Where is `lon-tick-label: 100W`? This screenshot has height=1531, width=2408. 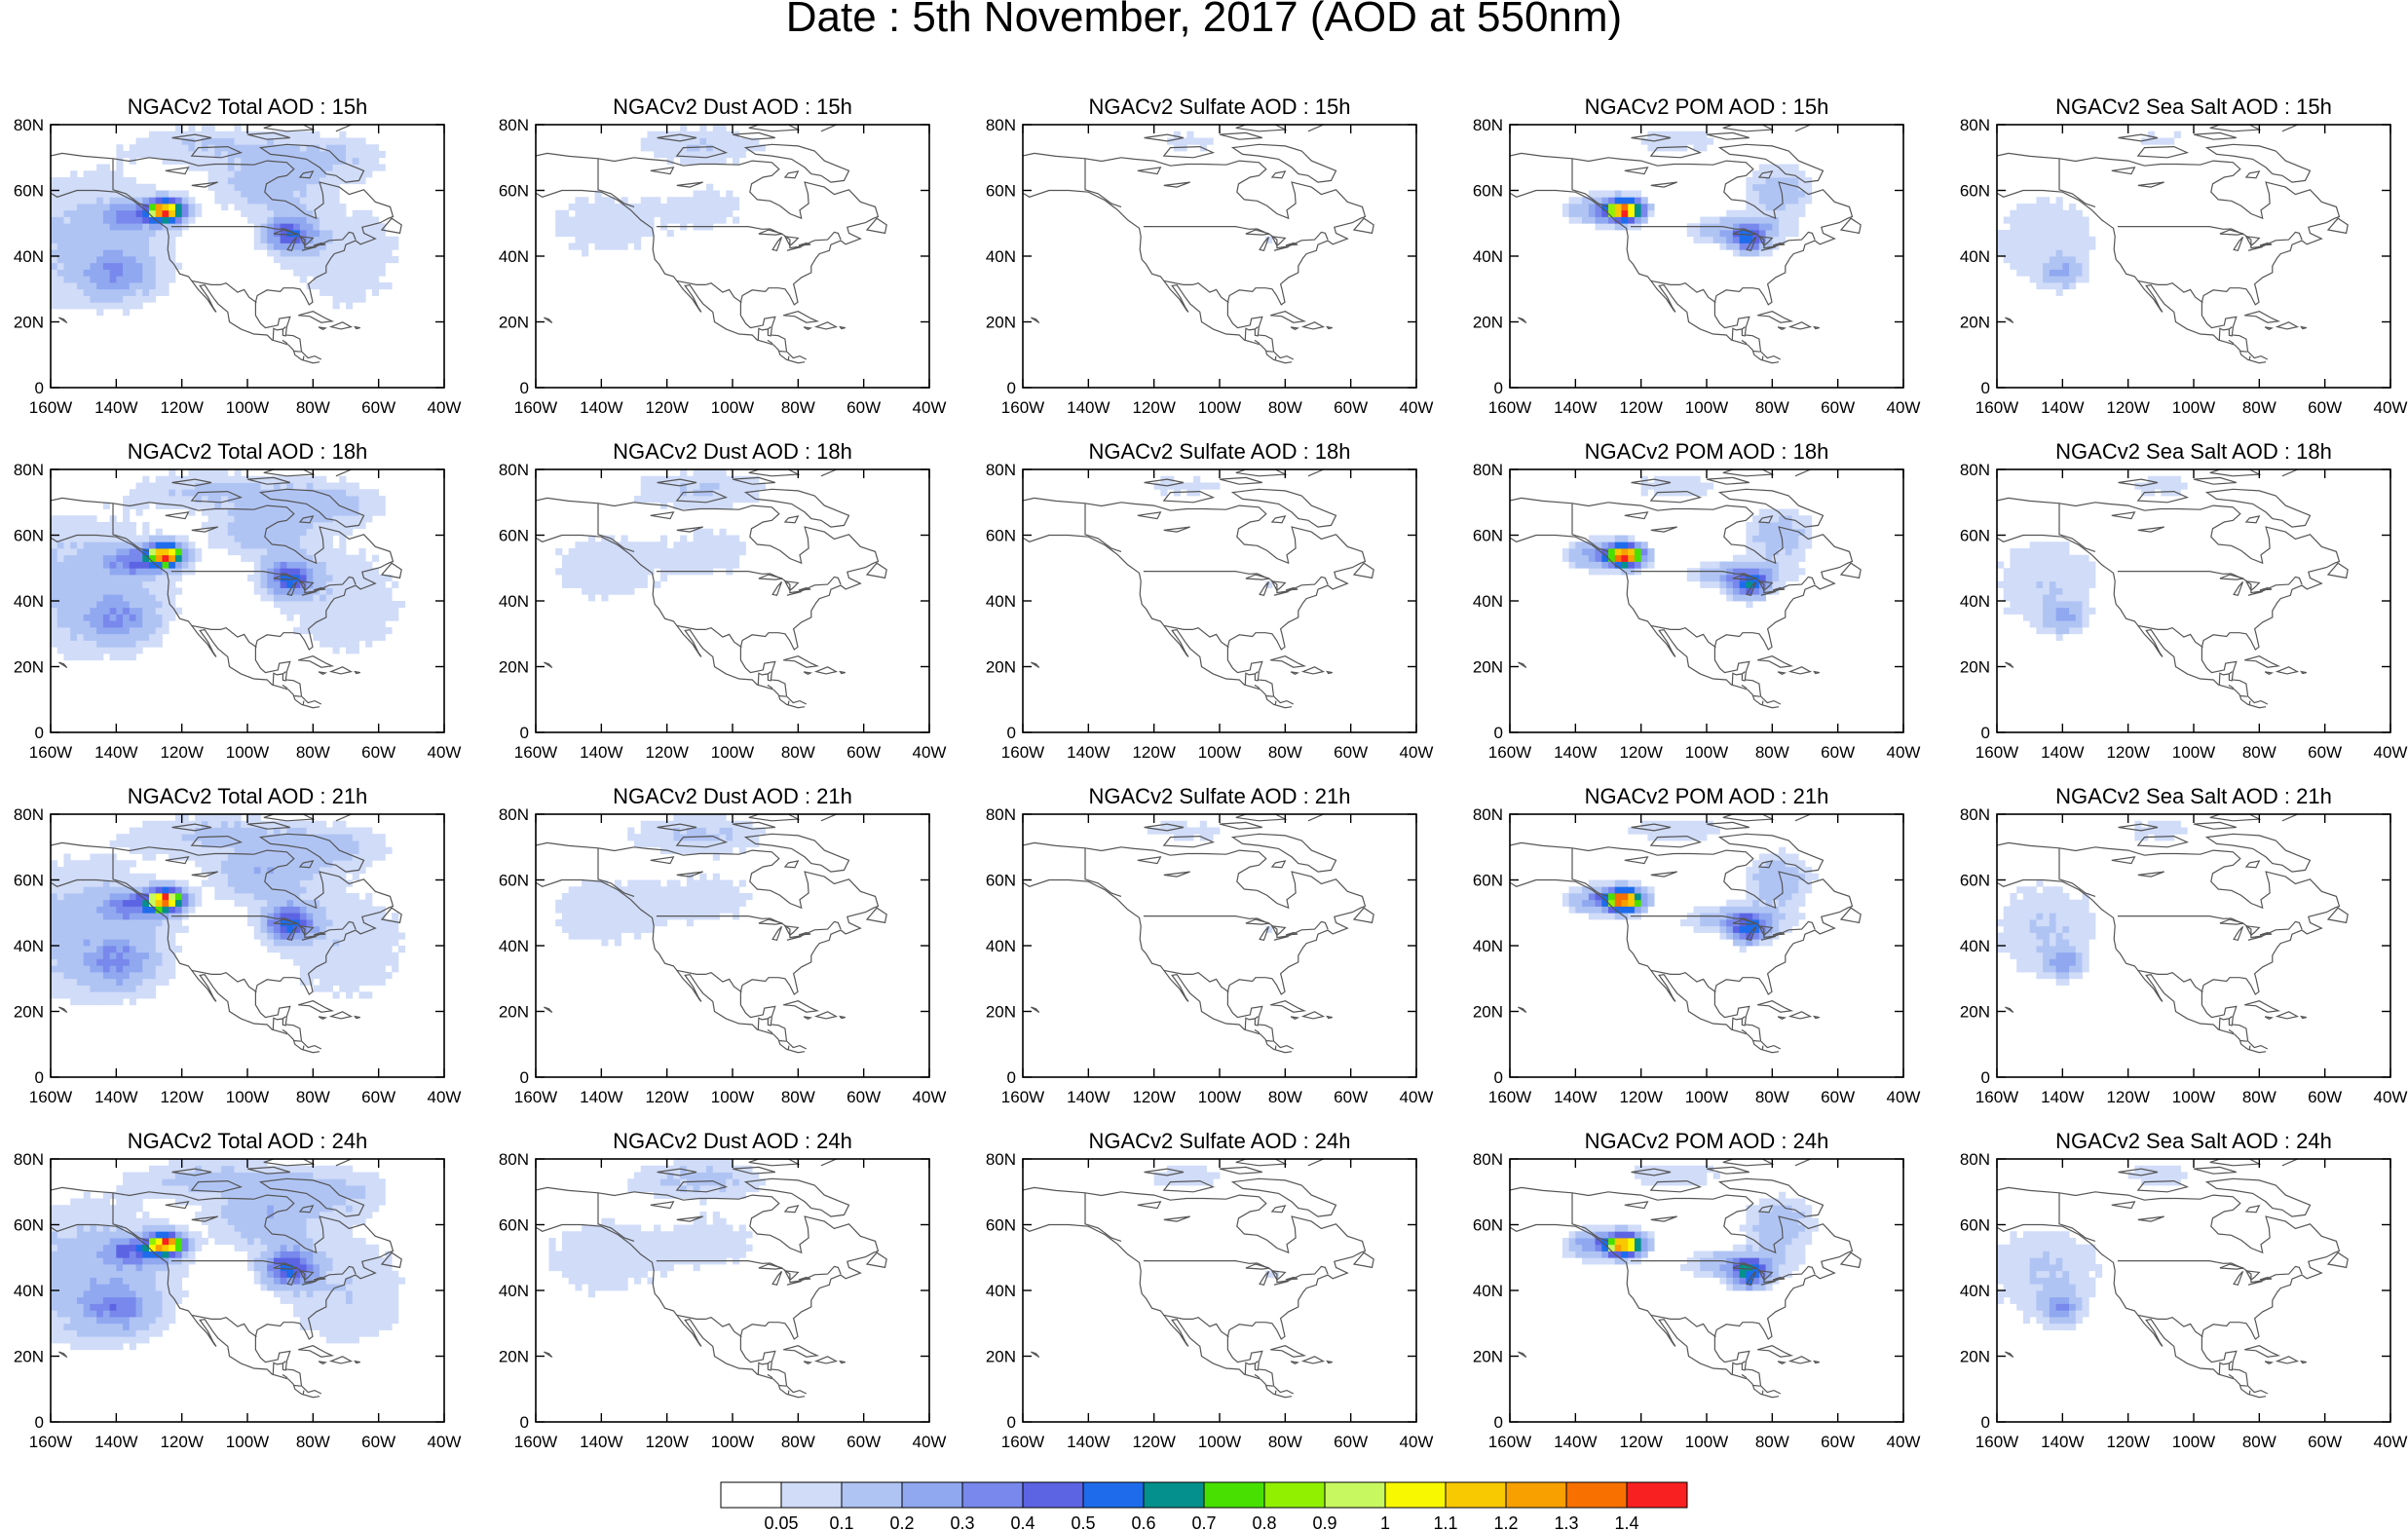
lon-tick-label: 100W is located at coordinates (2193, 752).